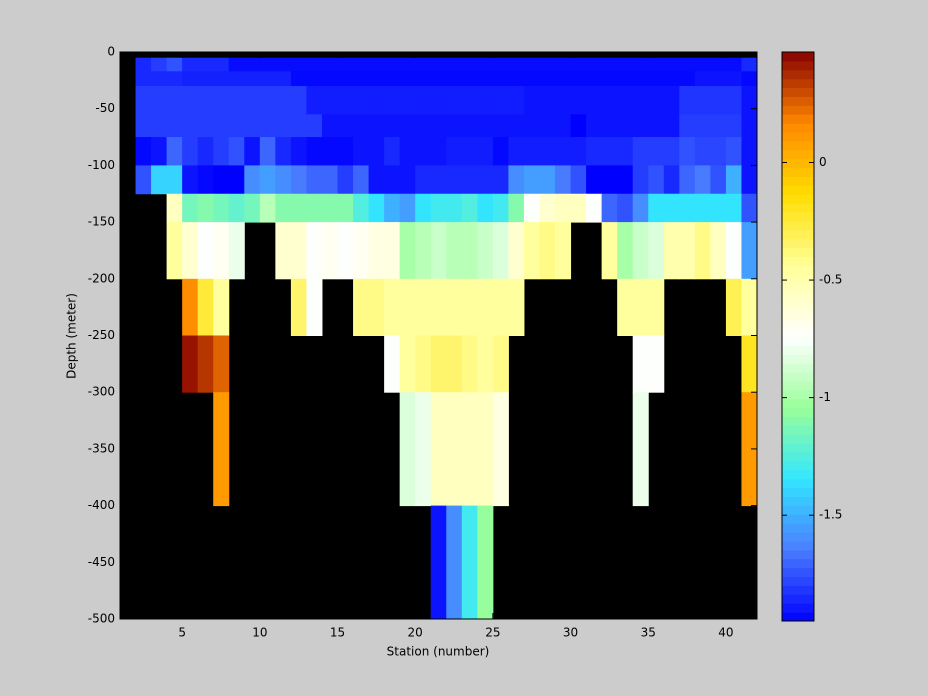 This screenshot has height=696, width=928. I want to click on y-tick-label: -350, so click(101, 448).